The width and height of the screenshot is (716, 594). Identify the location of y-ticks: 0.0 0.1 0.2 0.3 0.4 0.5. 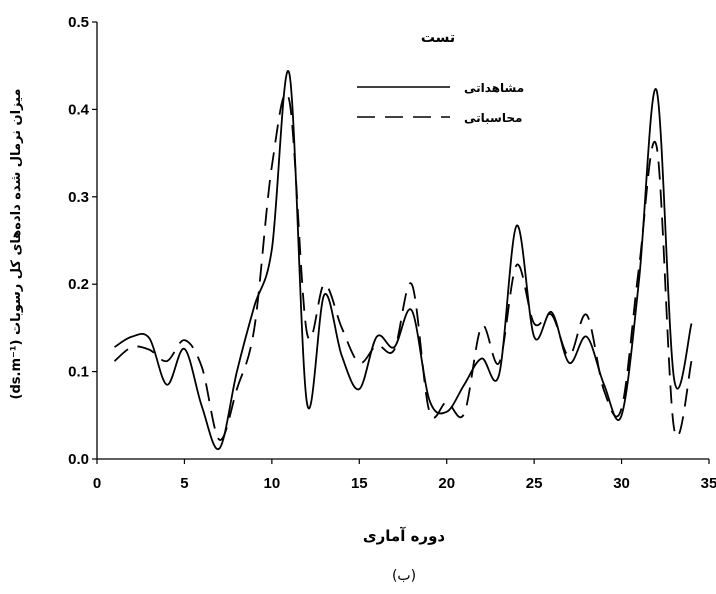
(82, 241).